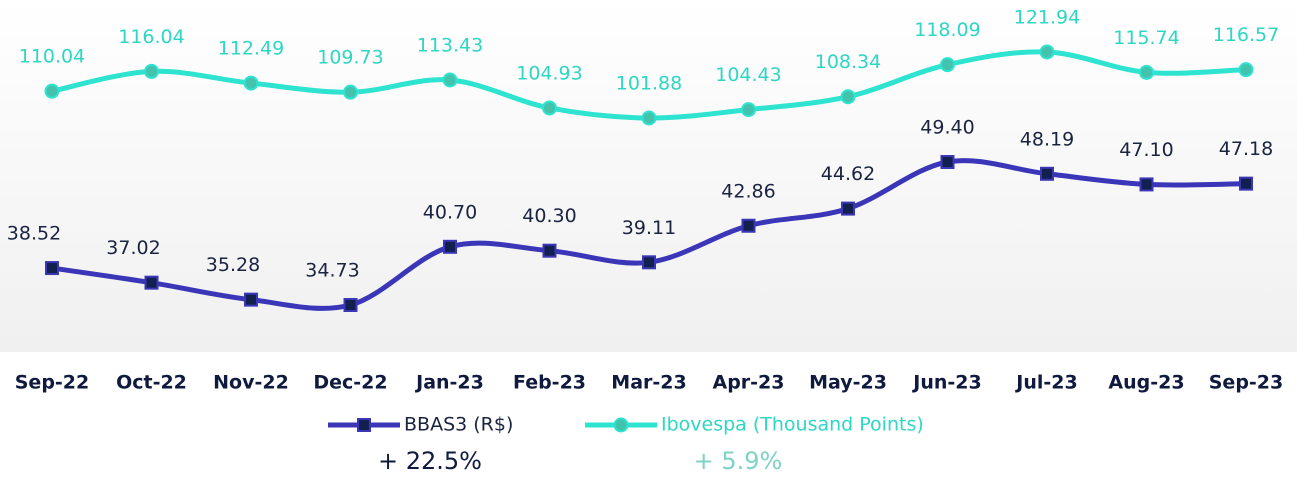  I want to click on x-tick-label: Oct-22, so click(151, 383).